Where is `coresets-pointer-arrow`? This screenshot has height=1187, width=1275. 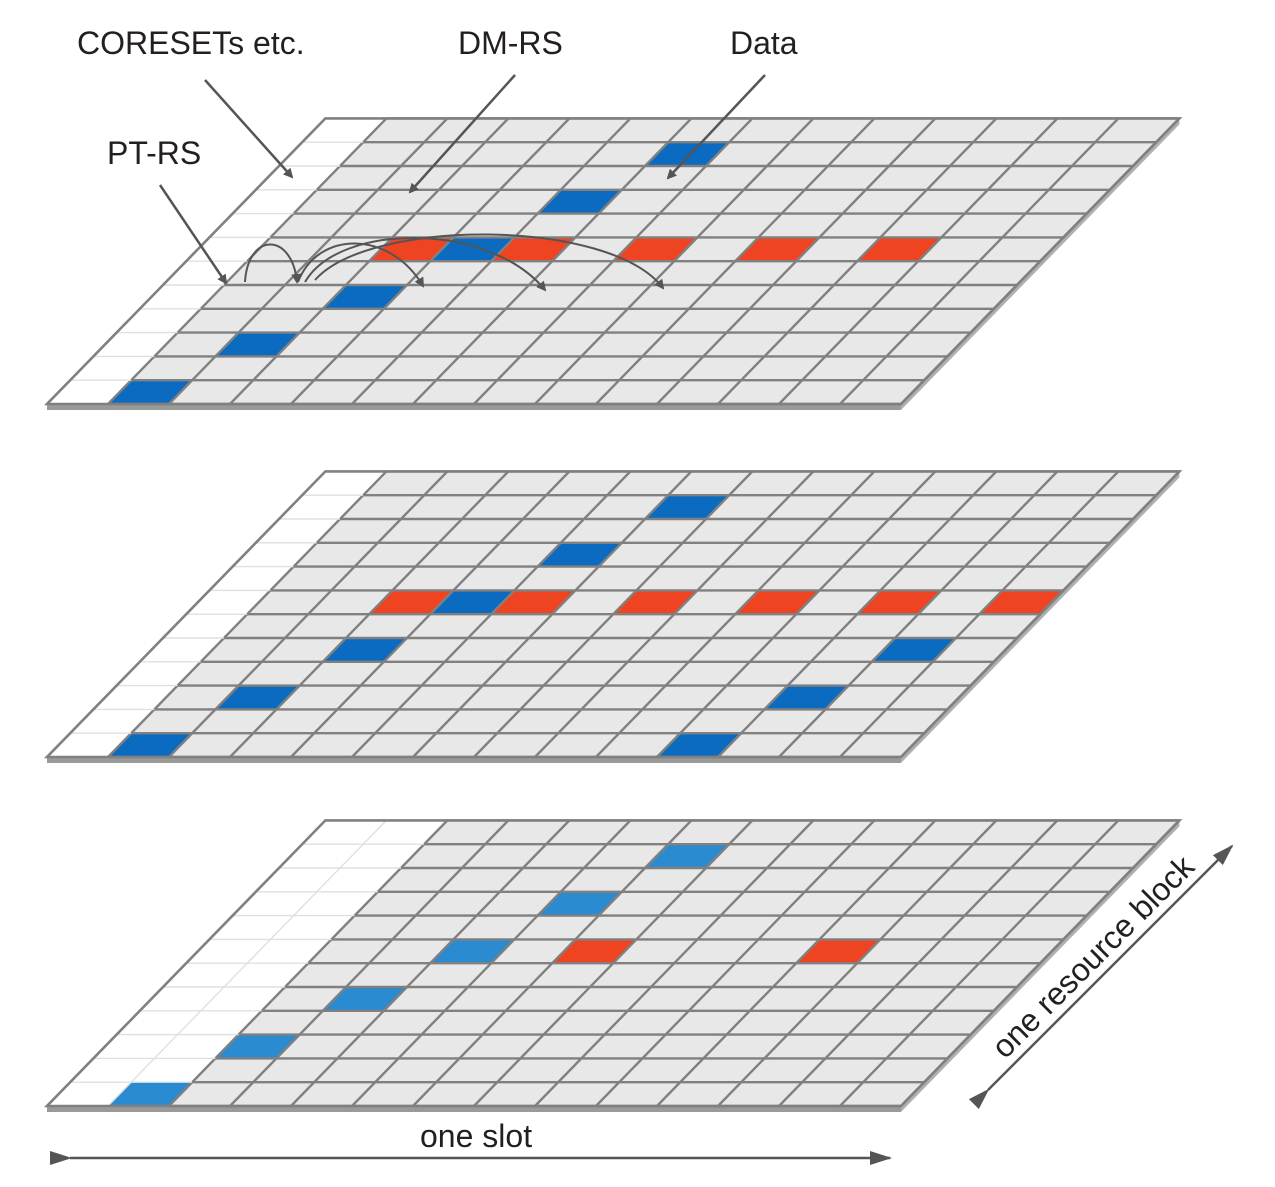 coresets-pointer-arrow is located at coordinates (249, 129).